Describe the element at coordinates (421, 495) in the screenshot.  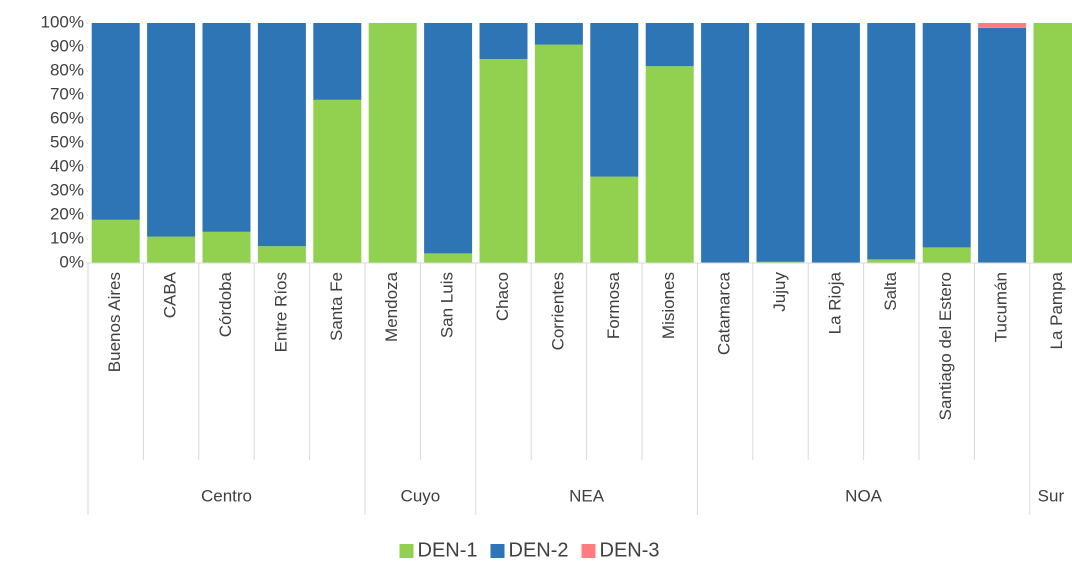
I see `group-label: Cuyo` at that location.